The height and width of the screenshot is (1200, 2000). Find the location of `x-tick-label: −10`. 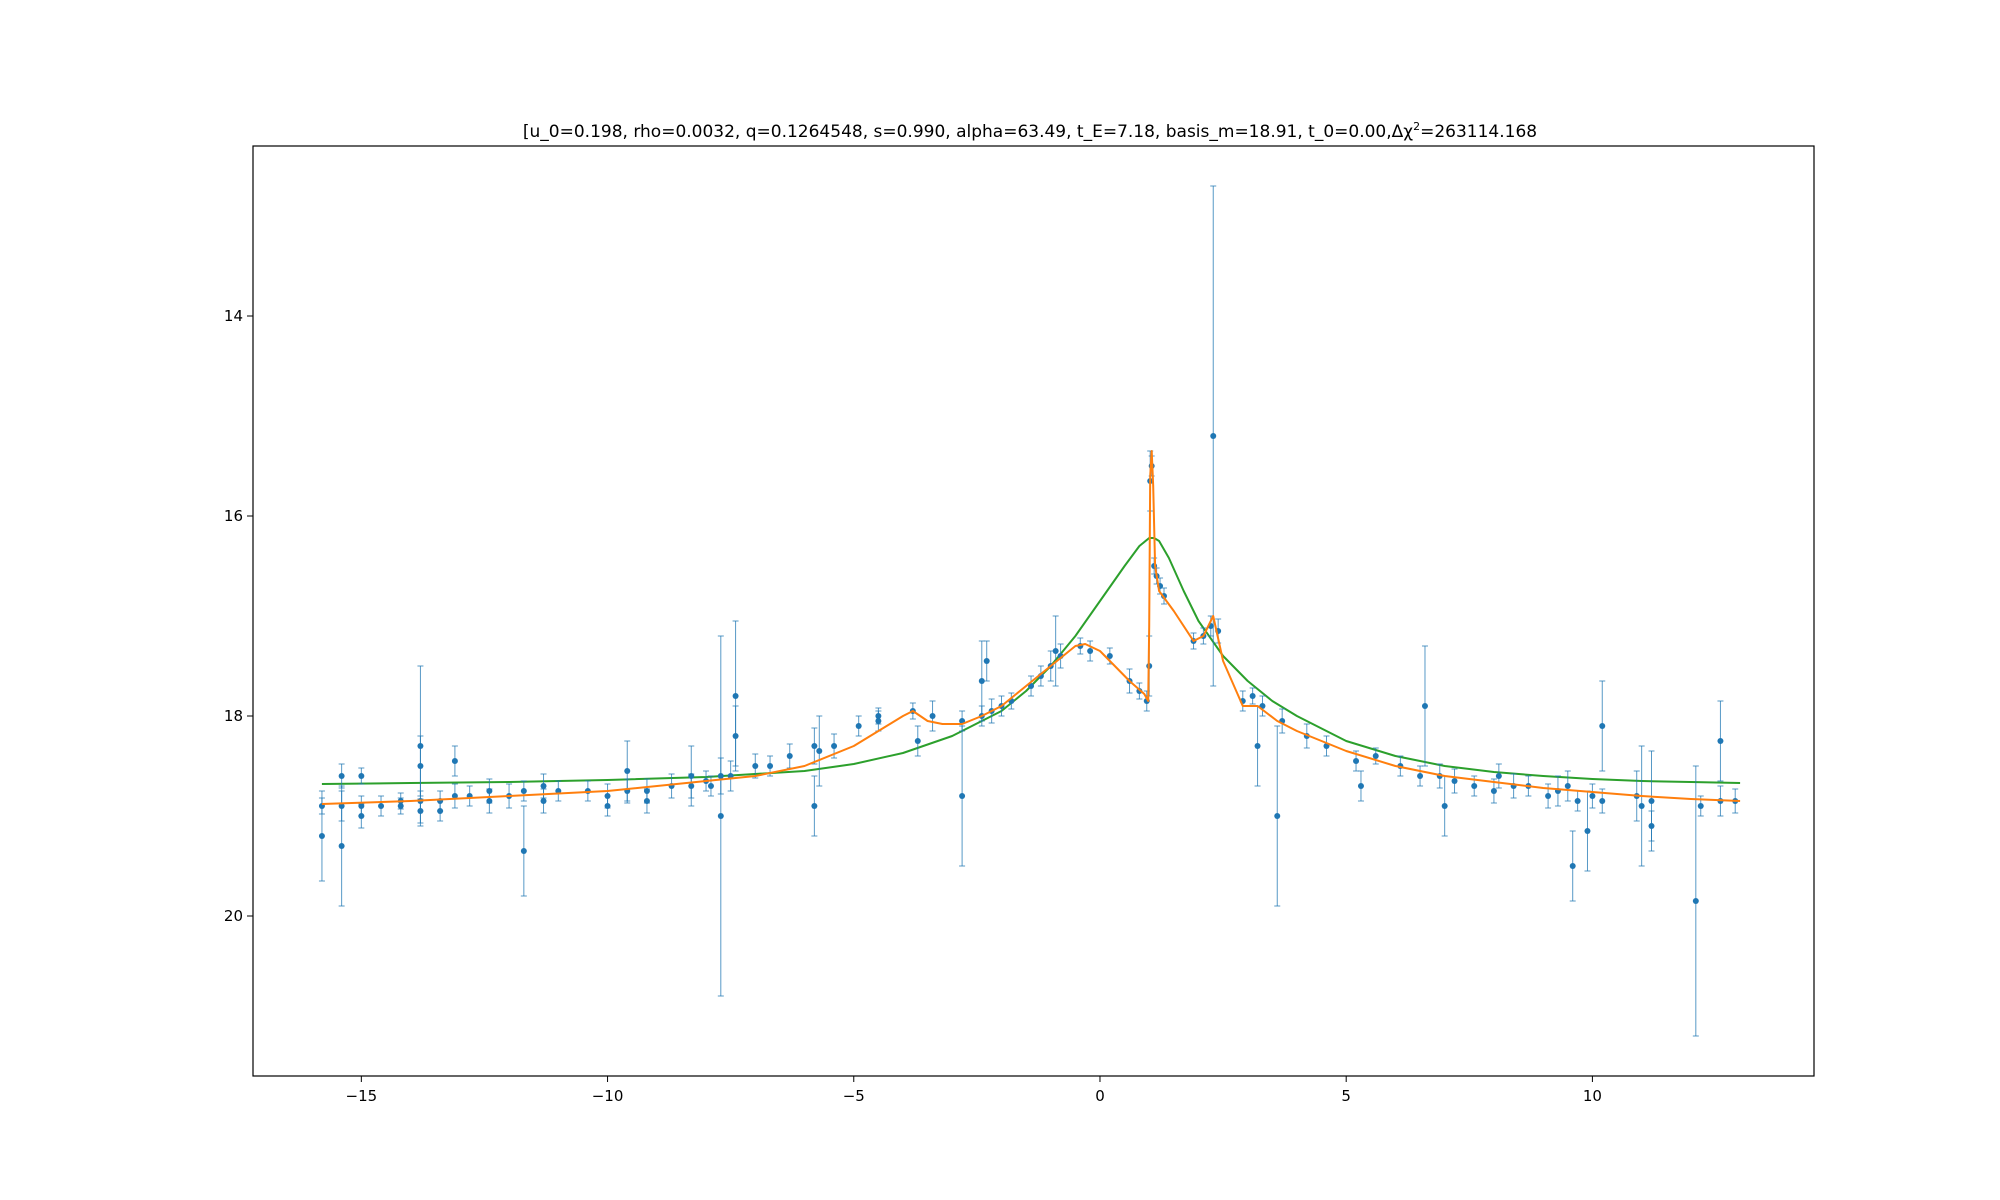

x-tick-label: −10 is located at coordinates (608, 1096).